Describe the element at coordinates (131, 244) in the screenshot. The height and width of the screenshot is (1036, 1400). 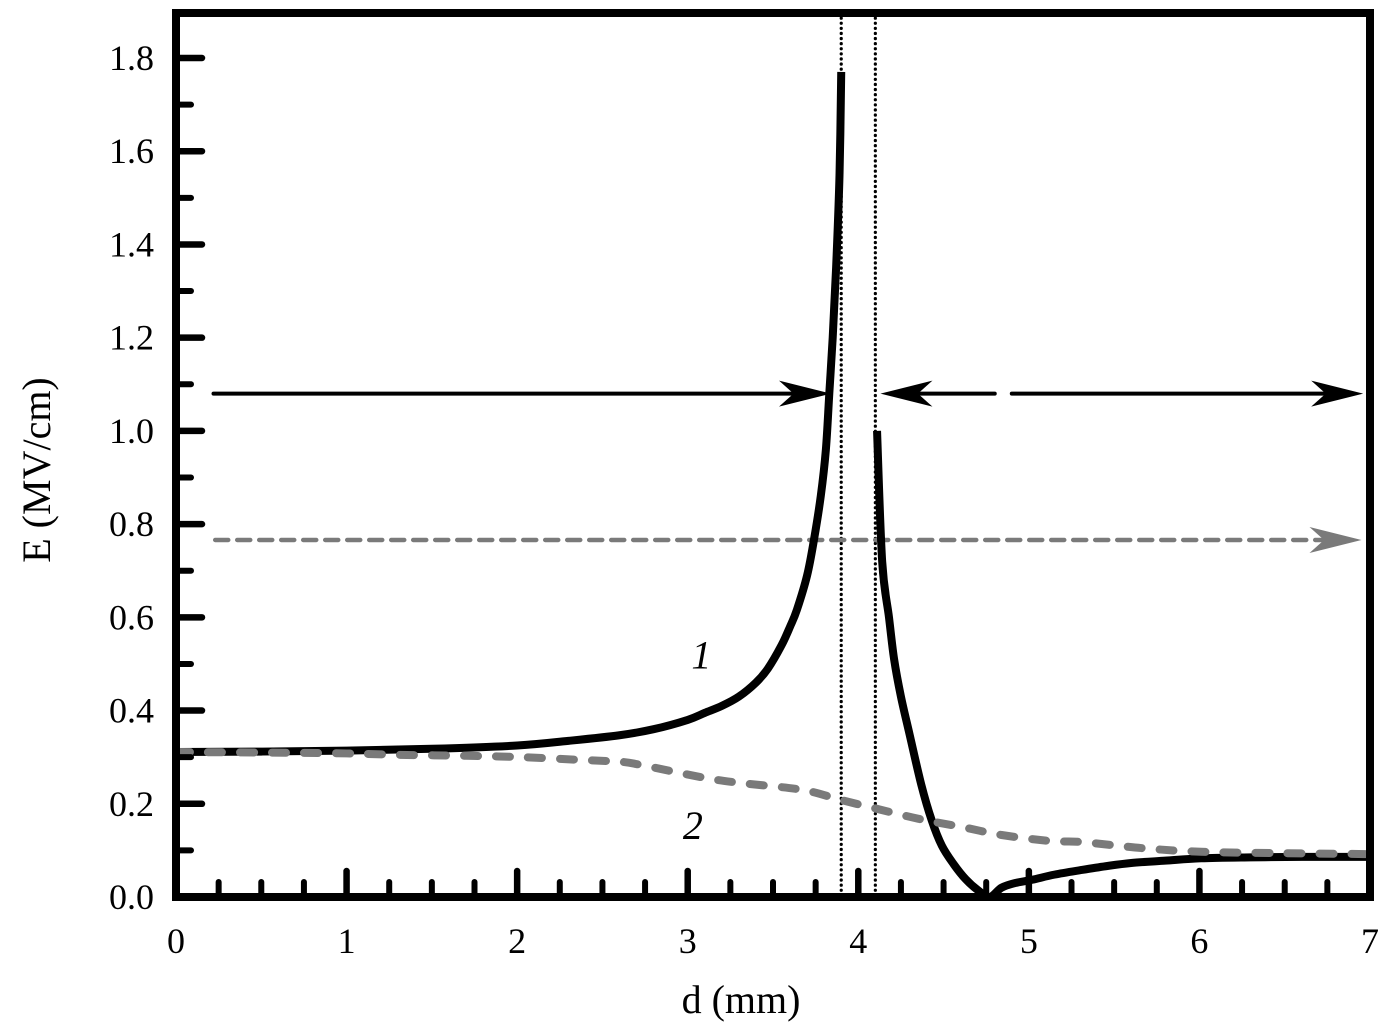
I see `y-tick-label: 1.4` at that location.